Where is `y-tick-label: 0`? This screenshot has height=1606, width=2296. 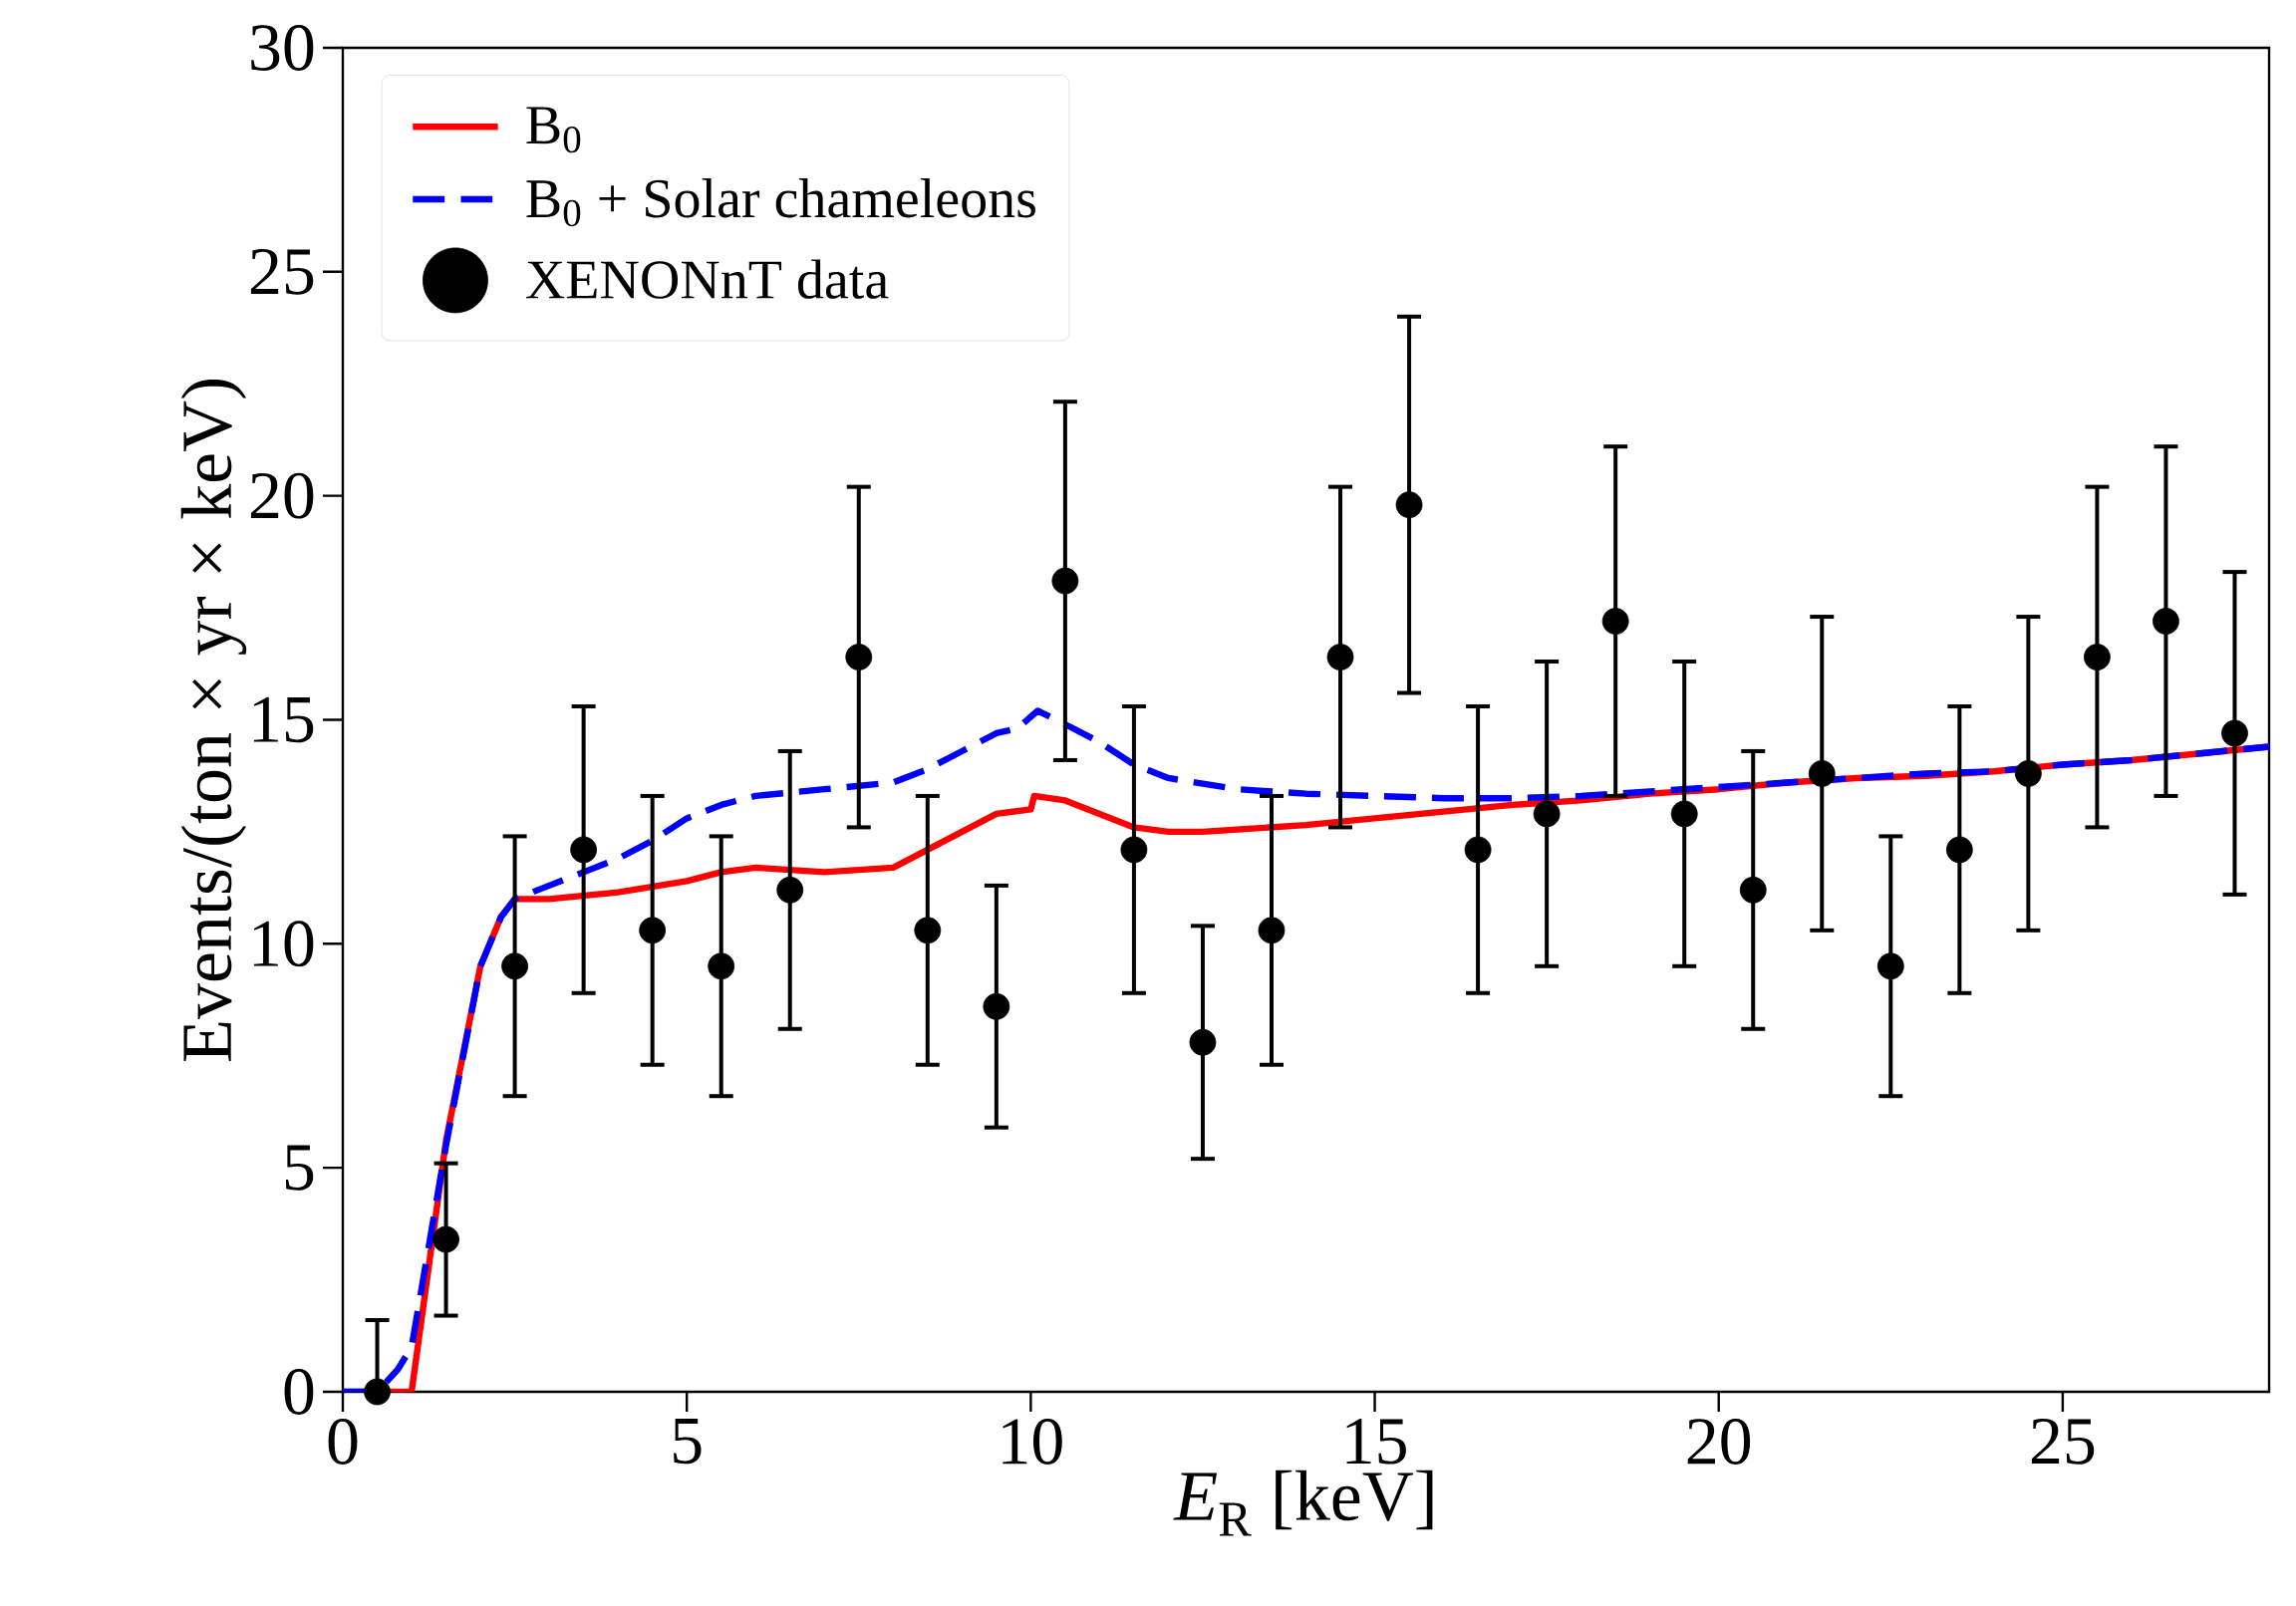 y-tick-label: 0 is located at coordinates (299, 1392).